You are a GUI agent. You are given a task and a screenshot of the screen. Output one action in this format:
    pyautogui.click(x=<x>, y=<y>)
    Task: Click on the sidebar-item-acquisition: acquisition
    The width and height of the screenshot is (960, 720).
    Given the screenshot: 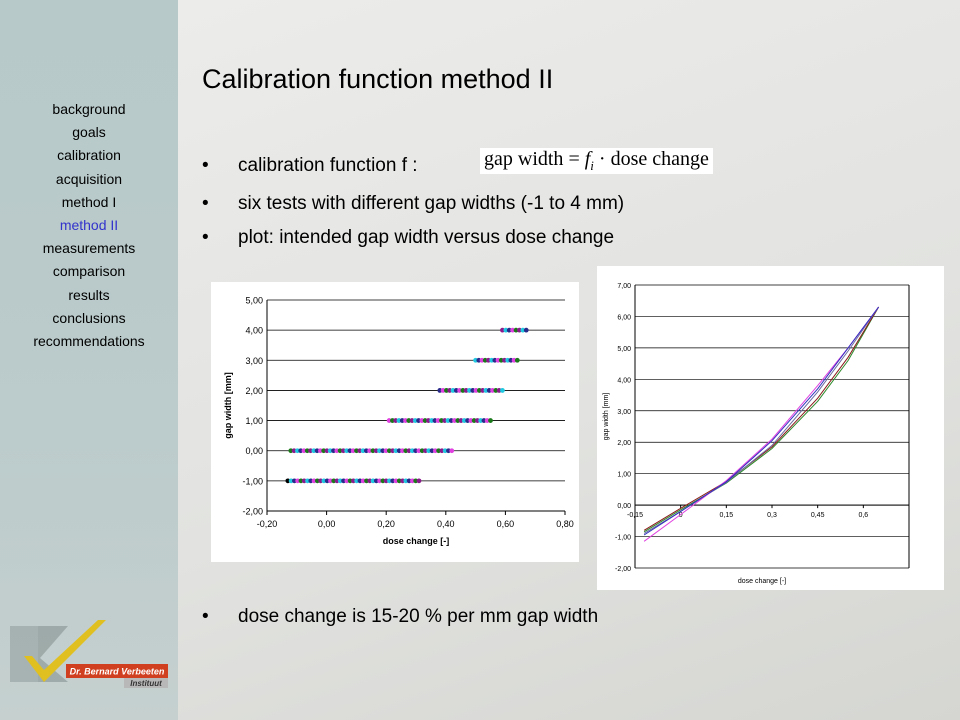 What is the action you would take?
    pyautogui.click(x=89, y=178)
    